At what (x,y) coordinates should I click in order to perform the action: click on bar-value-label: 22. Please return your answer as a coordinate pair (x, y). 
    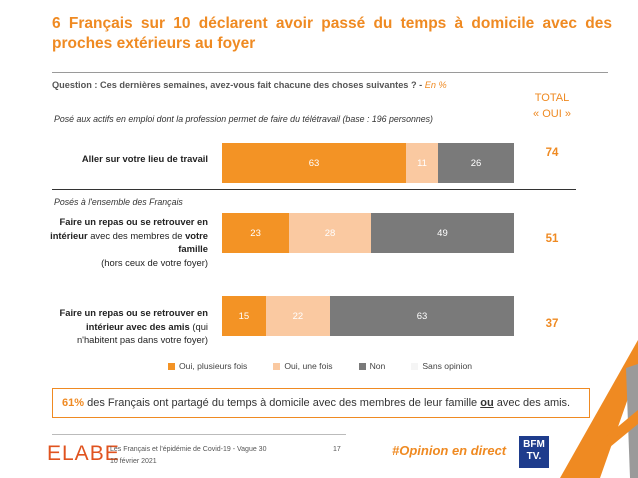
    Looking at the image, I should click on (298, 316).